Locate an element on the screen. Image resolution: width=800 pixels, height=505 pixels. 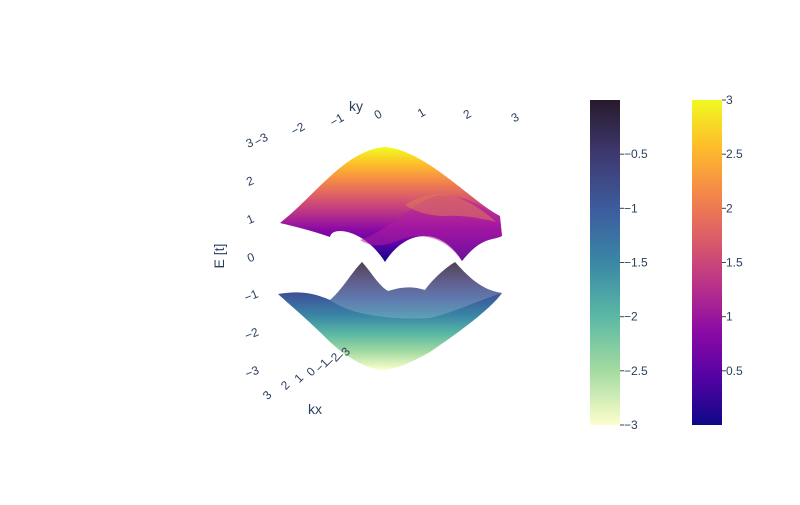
ky-tick-label: −2 is located at coordinates (297, 128).